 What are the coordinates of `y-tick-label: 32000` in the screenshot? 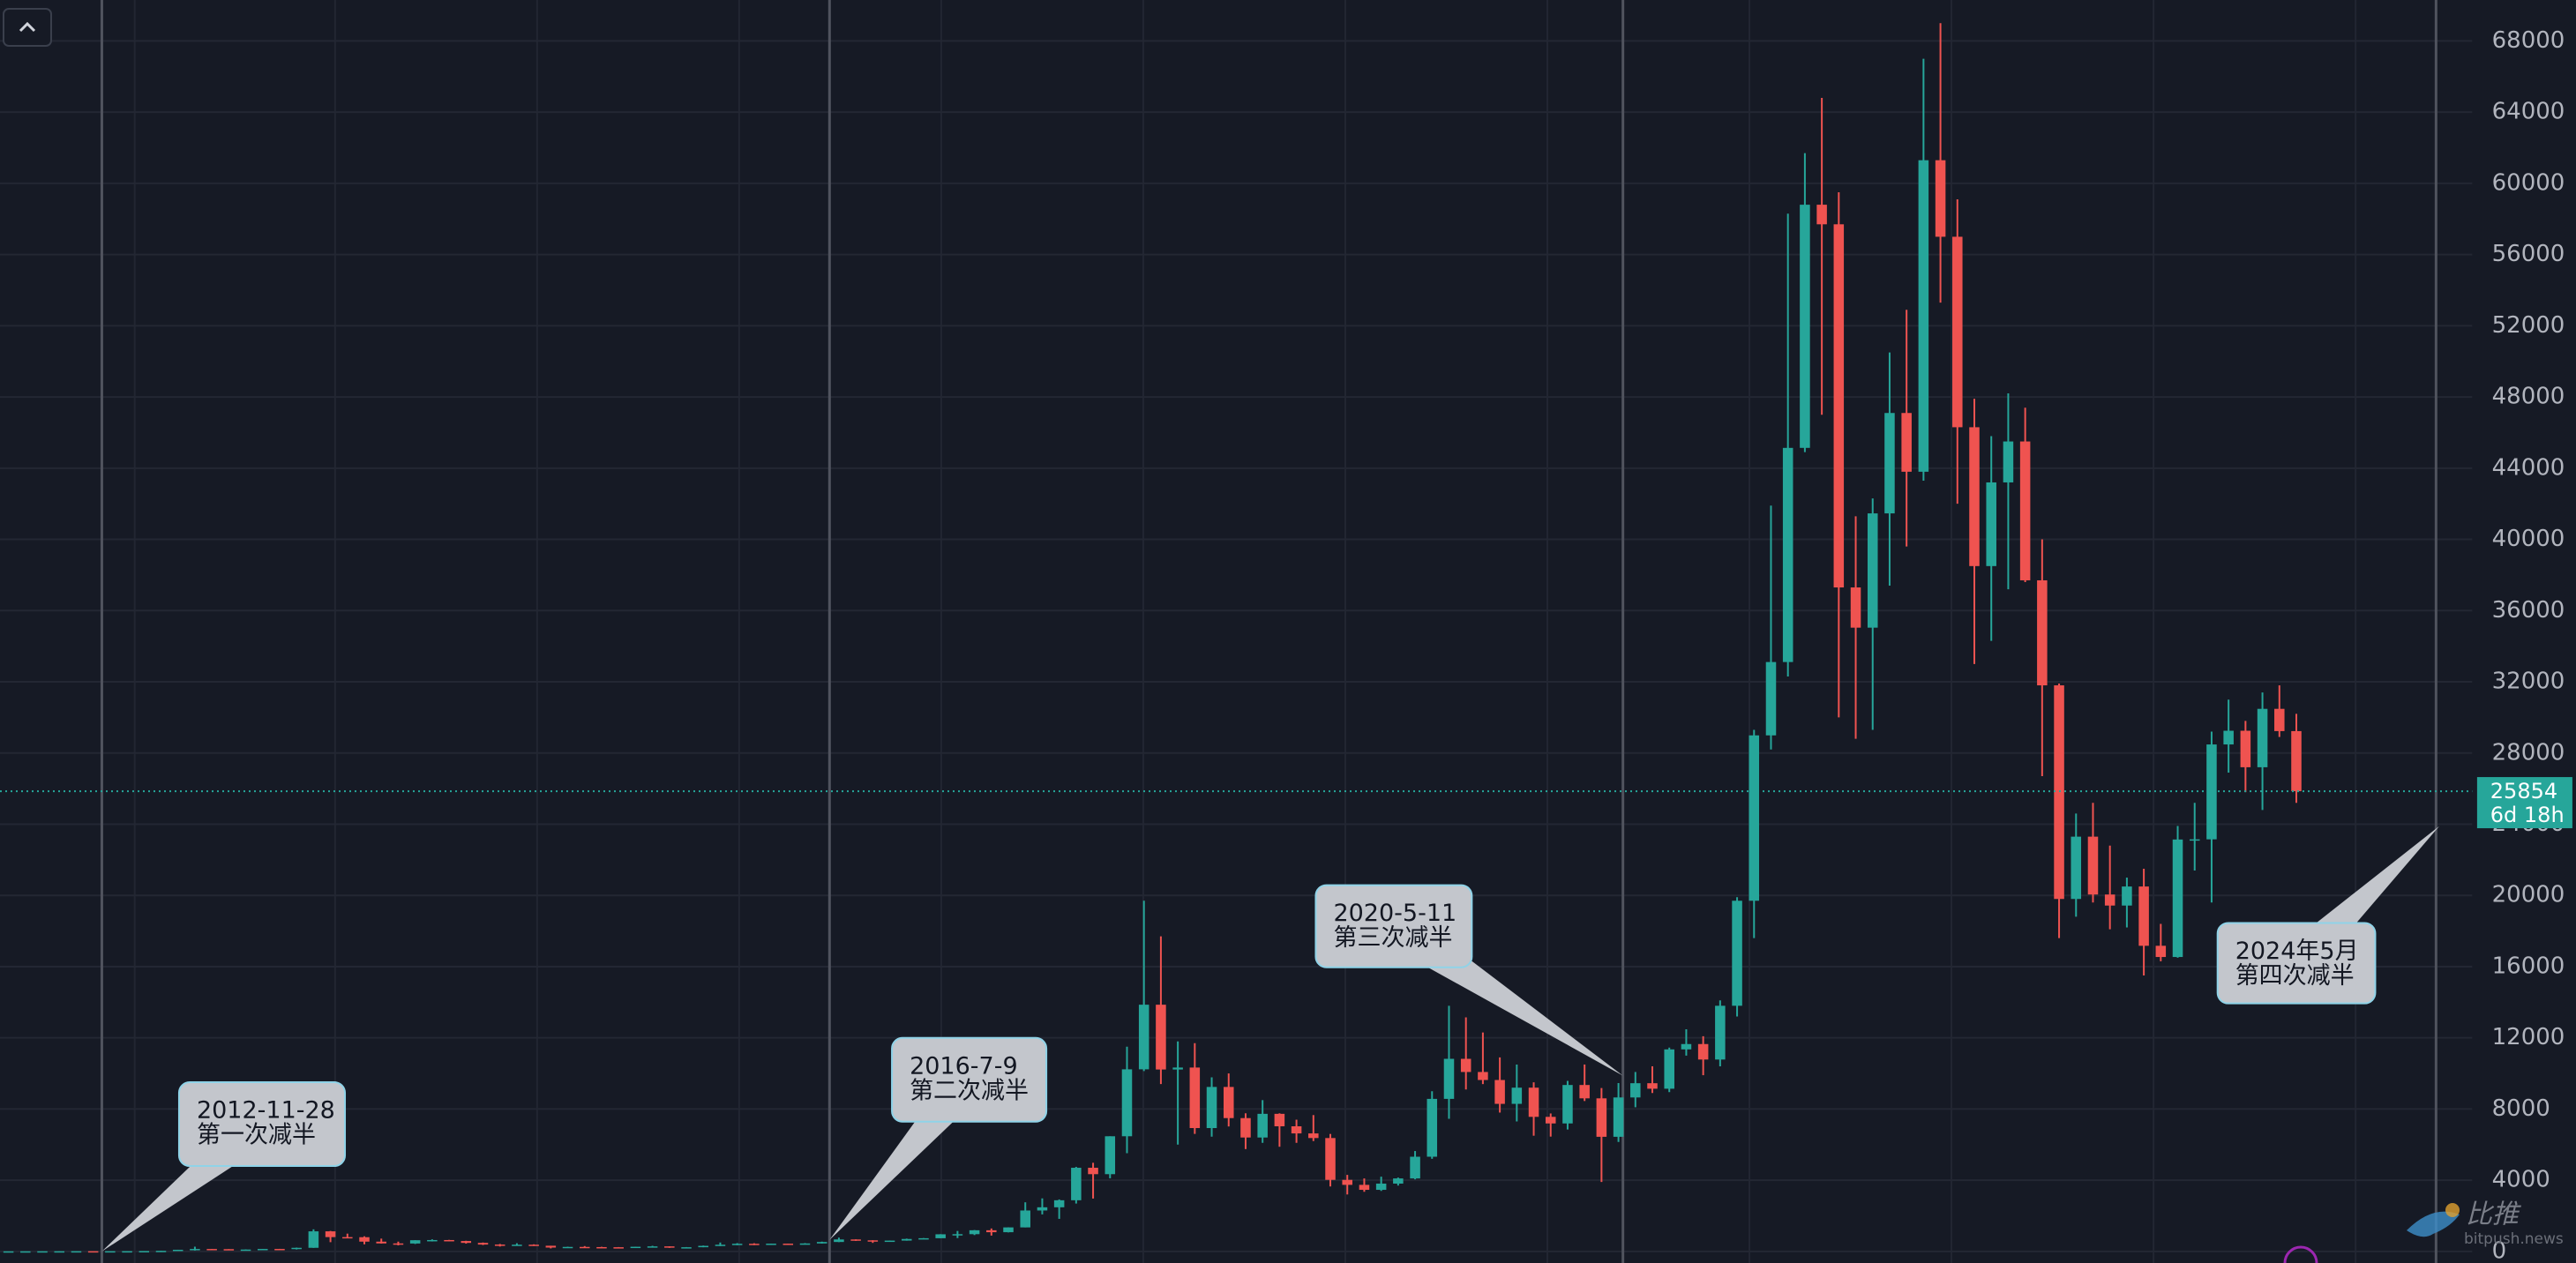 It's located at (2529, 682).